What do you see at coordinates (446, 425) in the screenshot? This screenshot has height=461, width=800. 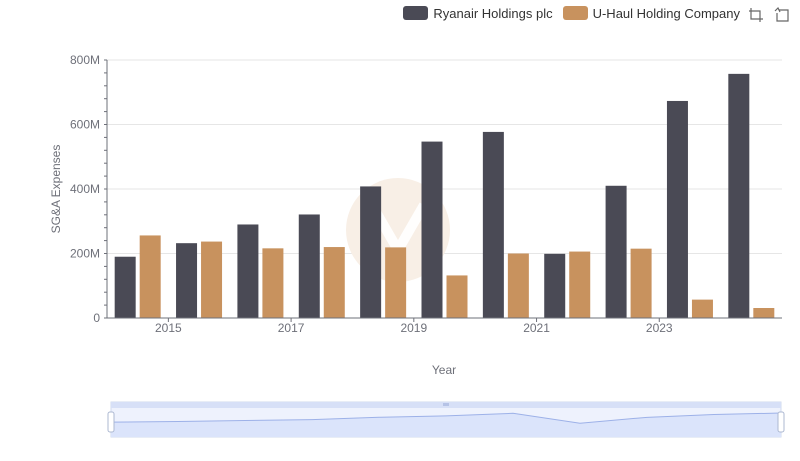 I see `zoom-area` at bounding box center [446, 425].